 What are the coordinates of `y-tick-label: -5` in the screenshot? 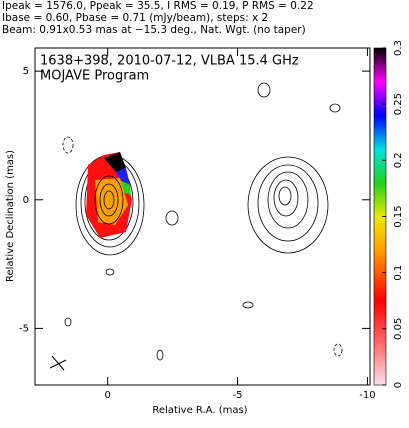 It's located at (24, 328).